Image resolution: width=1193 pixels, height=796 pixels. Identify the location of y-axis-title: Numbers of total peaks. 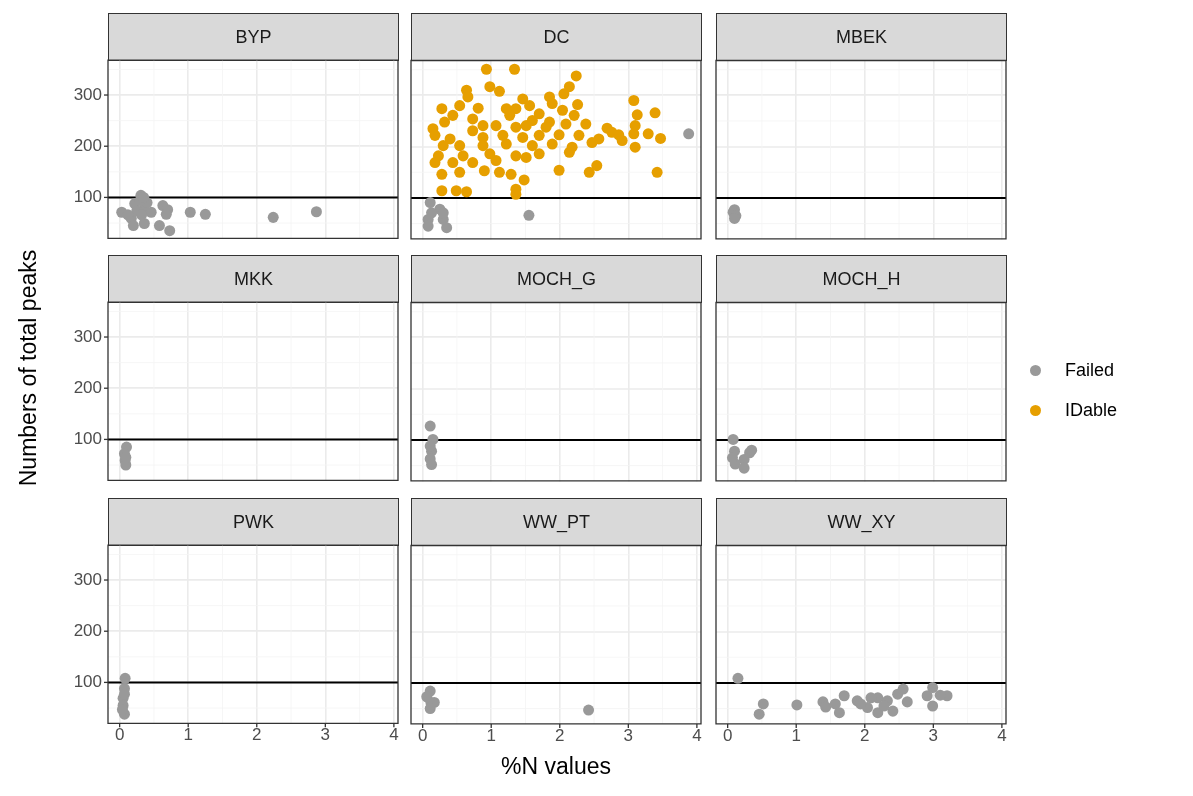
(28, 367).